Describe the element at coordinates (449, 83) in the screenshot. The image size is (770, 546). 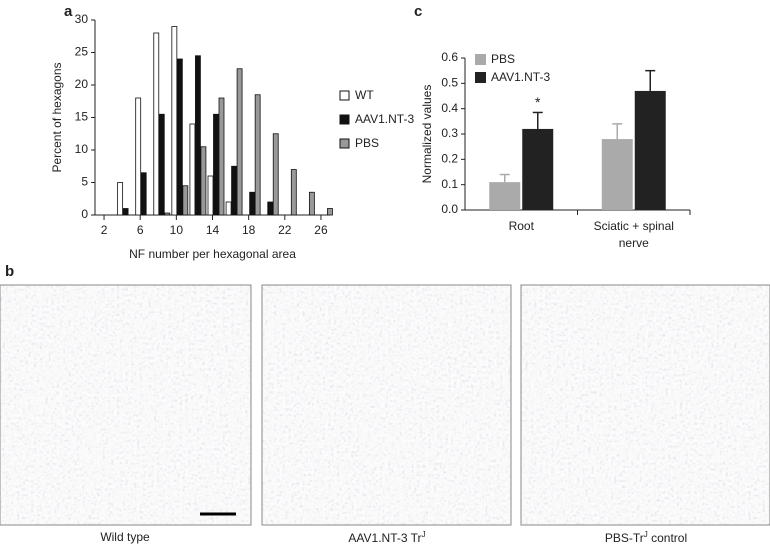
I see `y-tick-label: 0.5` at that location.